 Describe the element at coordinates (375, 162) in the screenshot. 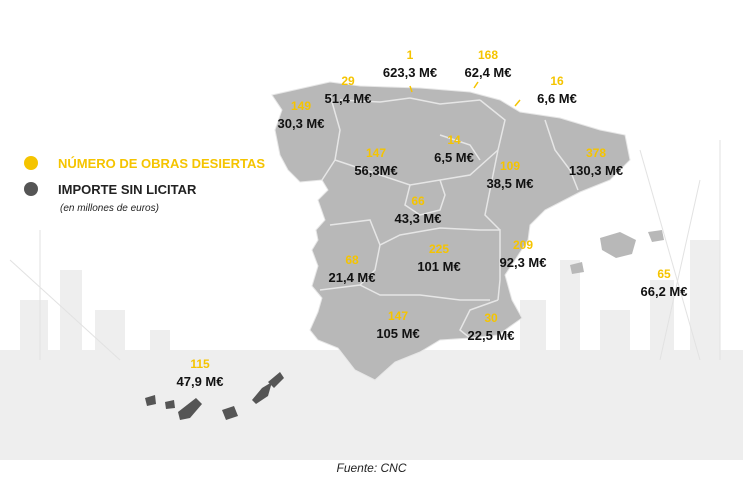

I see `region-label-castilla-leon: 147 56,3M€` at that location.